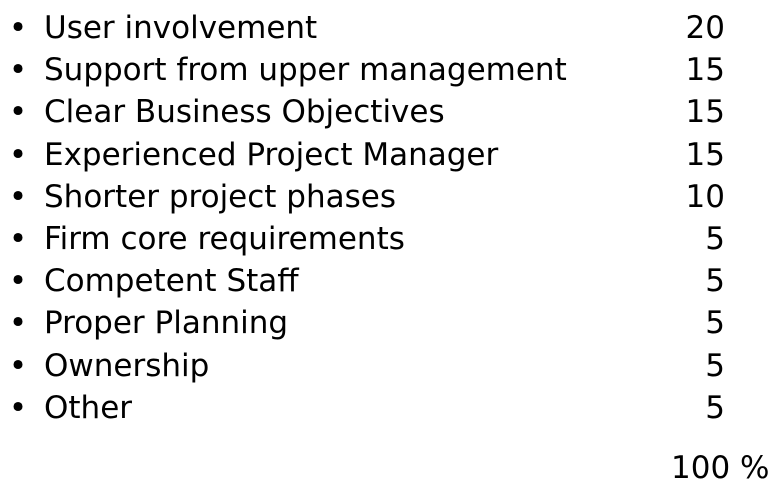 This screenshot has height=488, width=779. I want to click on item-label: Other, so click(88, 407).